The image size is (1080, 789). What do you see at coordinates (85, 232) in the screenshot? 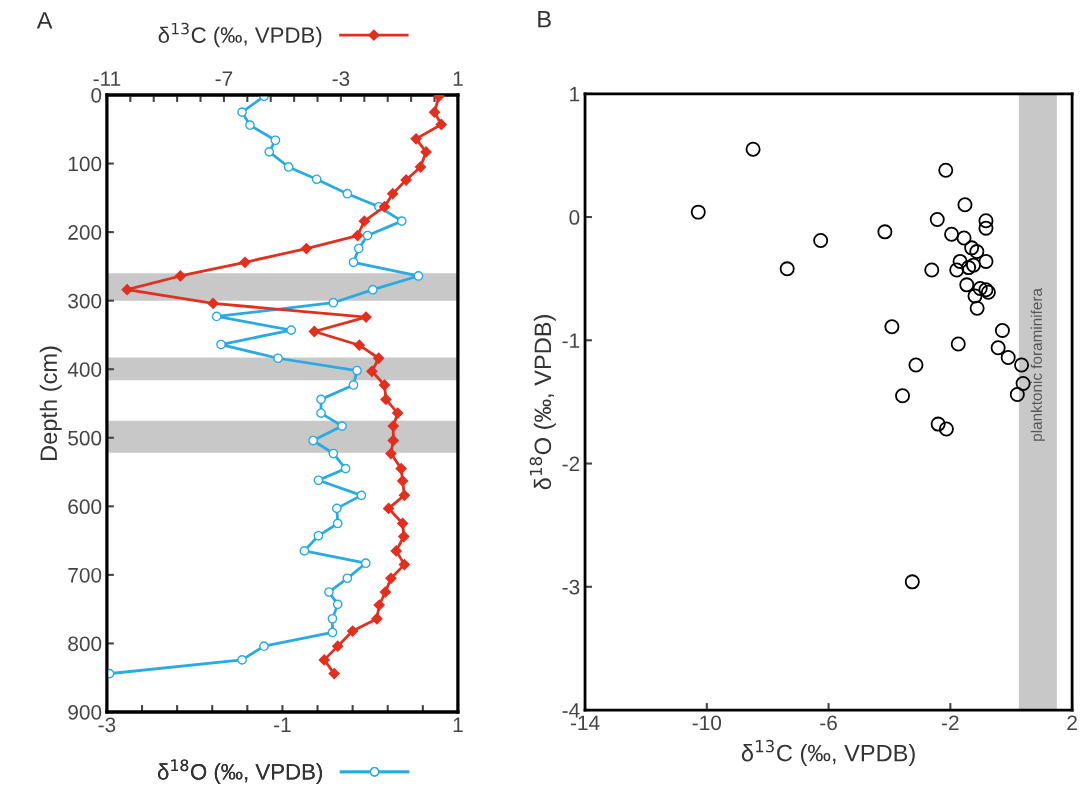
I see `y-tick-label: 200` at bounding box center [85, 232].